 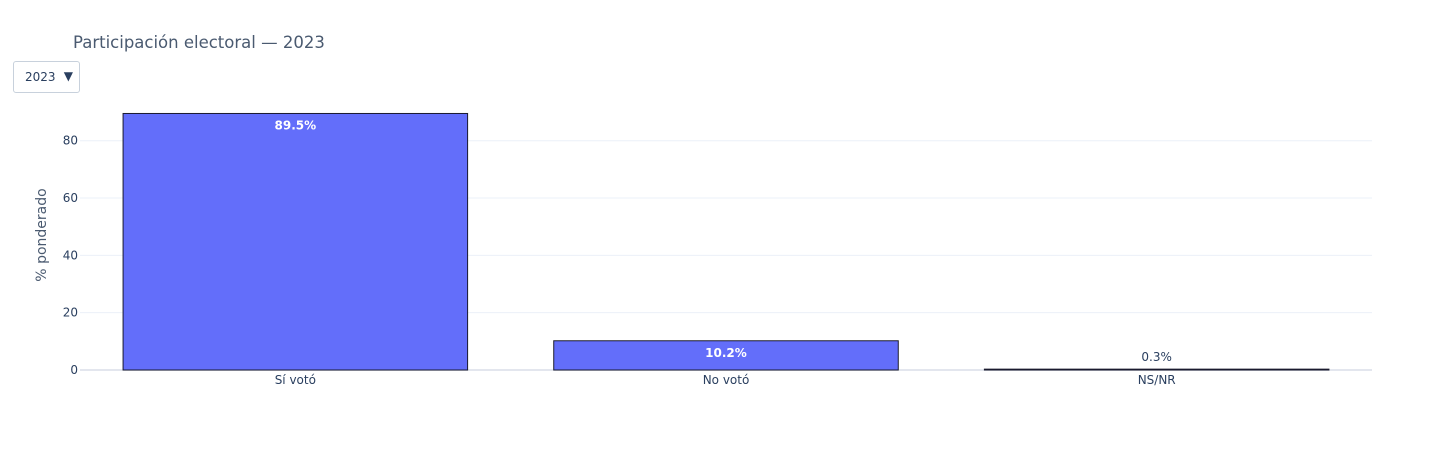 I want to click on year-dropdown: 2023 ▼, so click(x=46, y=77).